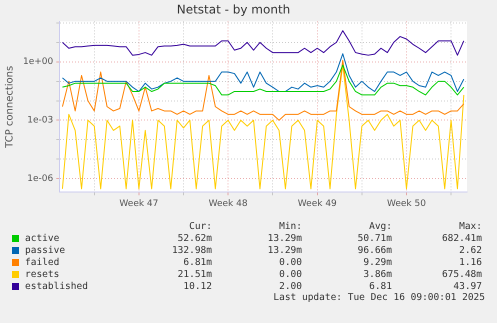 The width and height of the screenshot is (497, 323). What do you see at coordinates (318, 203) in the screenshot?
I see `x-tick-label: Week 49` at bounding box center [318, 203].